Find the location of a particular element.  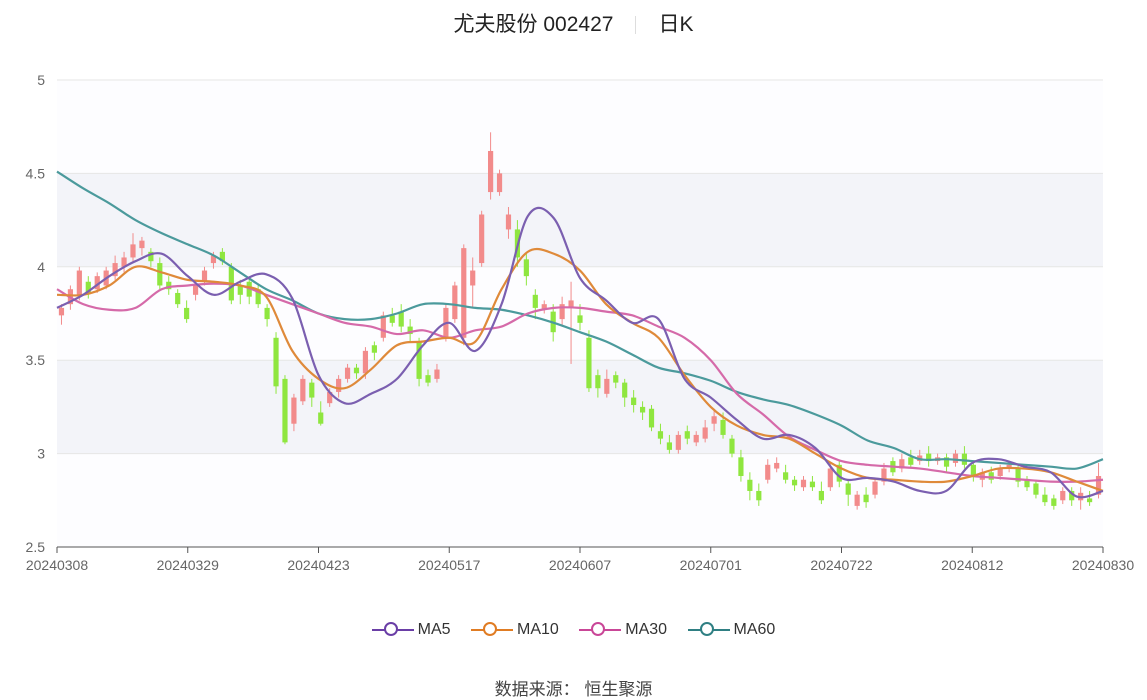

legend-item-ma60: MA60 is located at coordinates (731, 630).